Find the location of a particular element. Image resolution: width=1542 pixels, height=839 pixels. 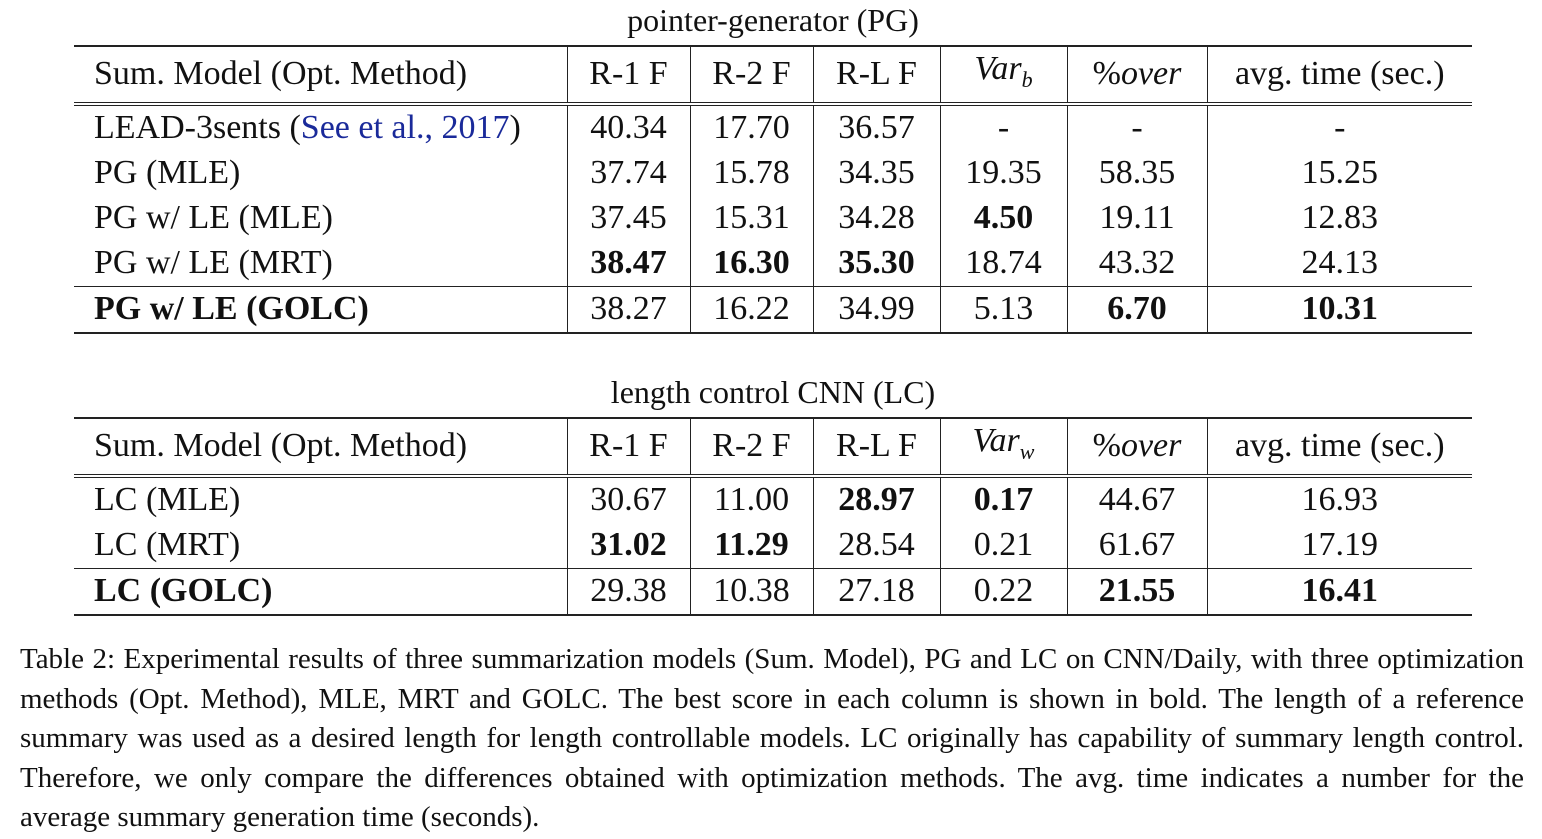

value-cell: 19.11 is located at coordinates (1136, 218).